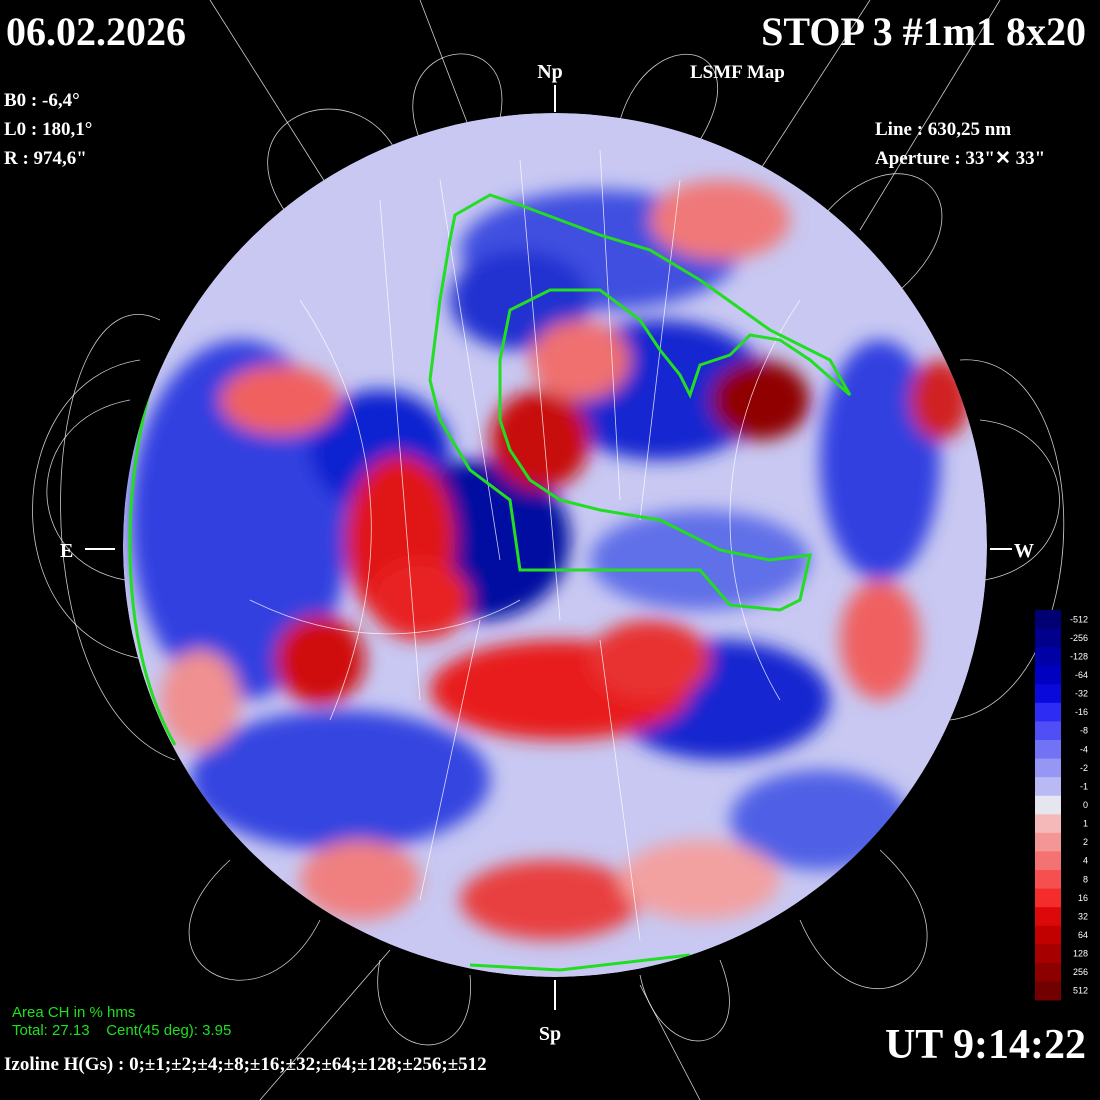  What do you see at coordinates (1084, 749) in the screenshot?
I see `color-scale-label: -4` at bounding box center [1084, 749].